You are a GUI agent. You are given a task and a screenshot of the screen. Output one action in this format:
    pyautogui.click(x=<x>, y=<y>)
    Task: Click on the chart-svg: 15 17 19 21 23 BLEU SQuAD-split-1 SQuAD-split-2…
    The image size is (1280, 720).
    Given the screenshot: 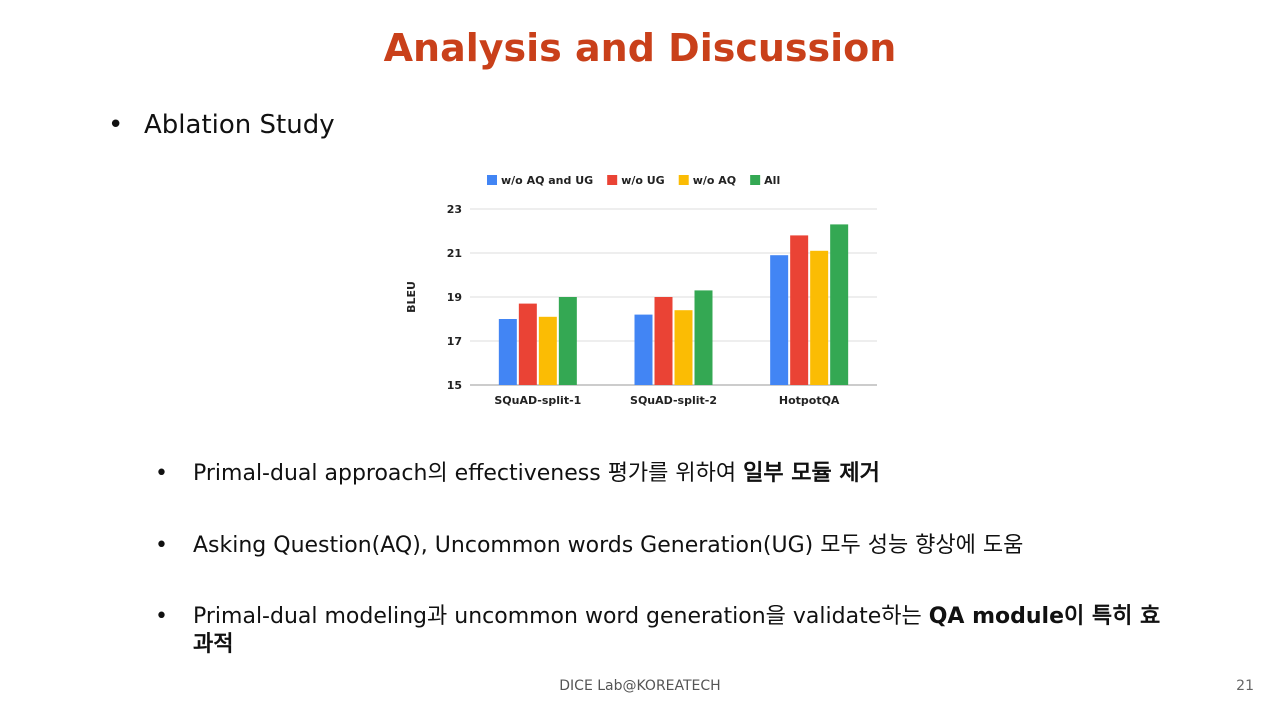 What is the action you would take?
    pyautogui.click(x=641, y=290)
    